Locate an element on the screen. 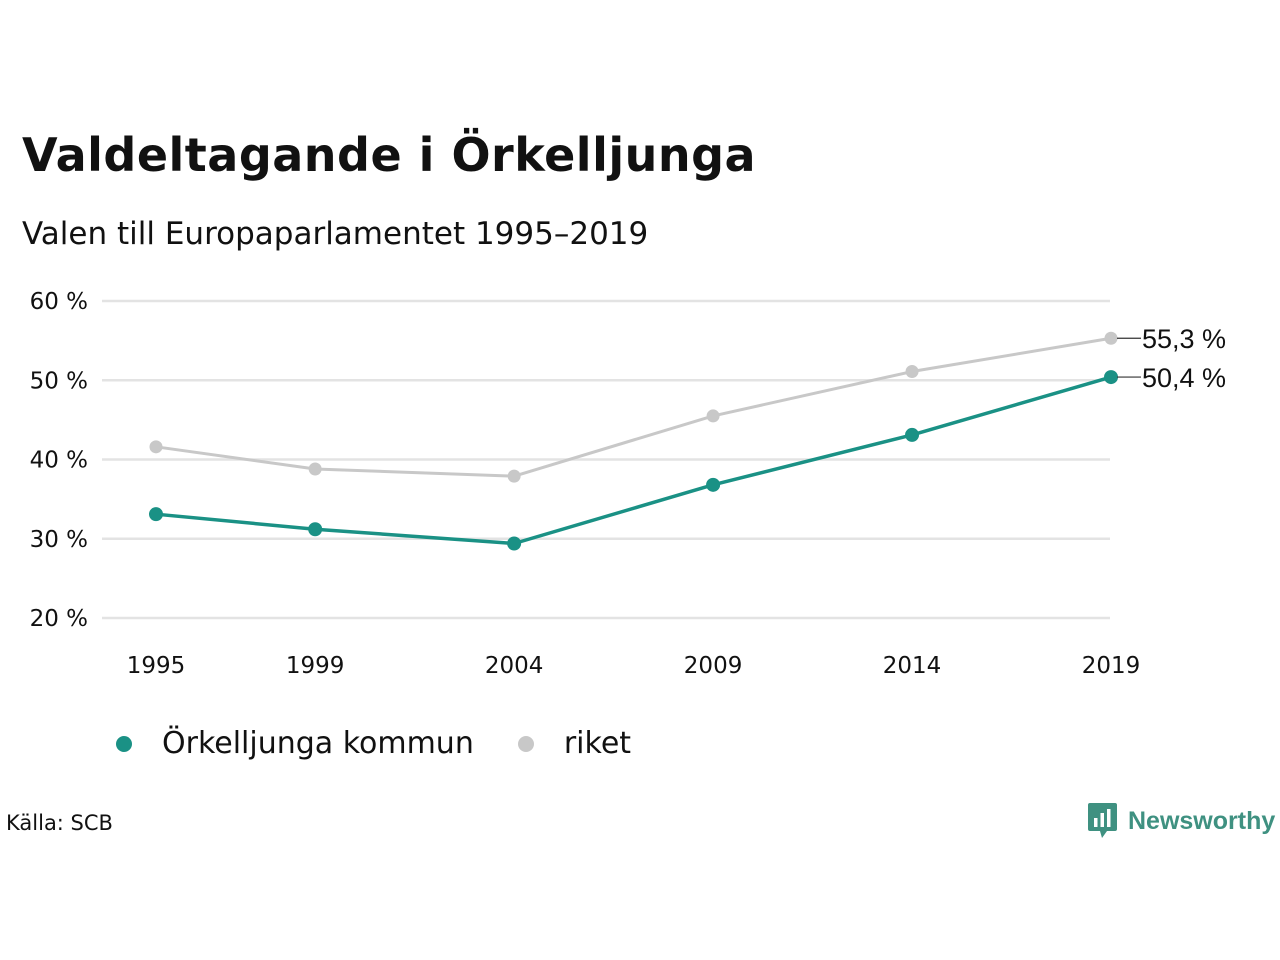 The width and height of the screenshot is (1280, 960). x-tick-label: 2014 is located at coordinates (912, 666).